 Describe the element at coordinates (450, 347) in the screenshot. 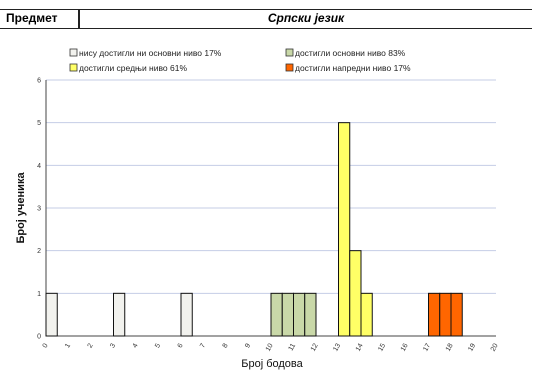

I see `x-tick-label: 18` at that location.